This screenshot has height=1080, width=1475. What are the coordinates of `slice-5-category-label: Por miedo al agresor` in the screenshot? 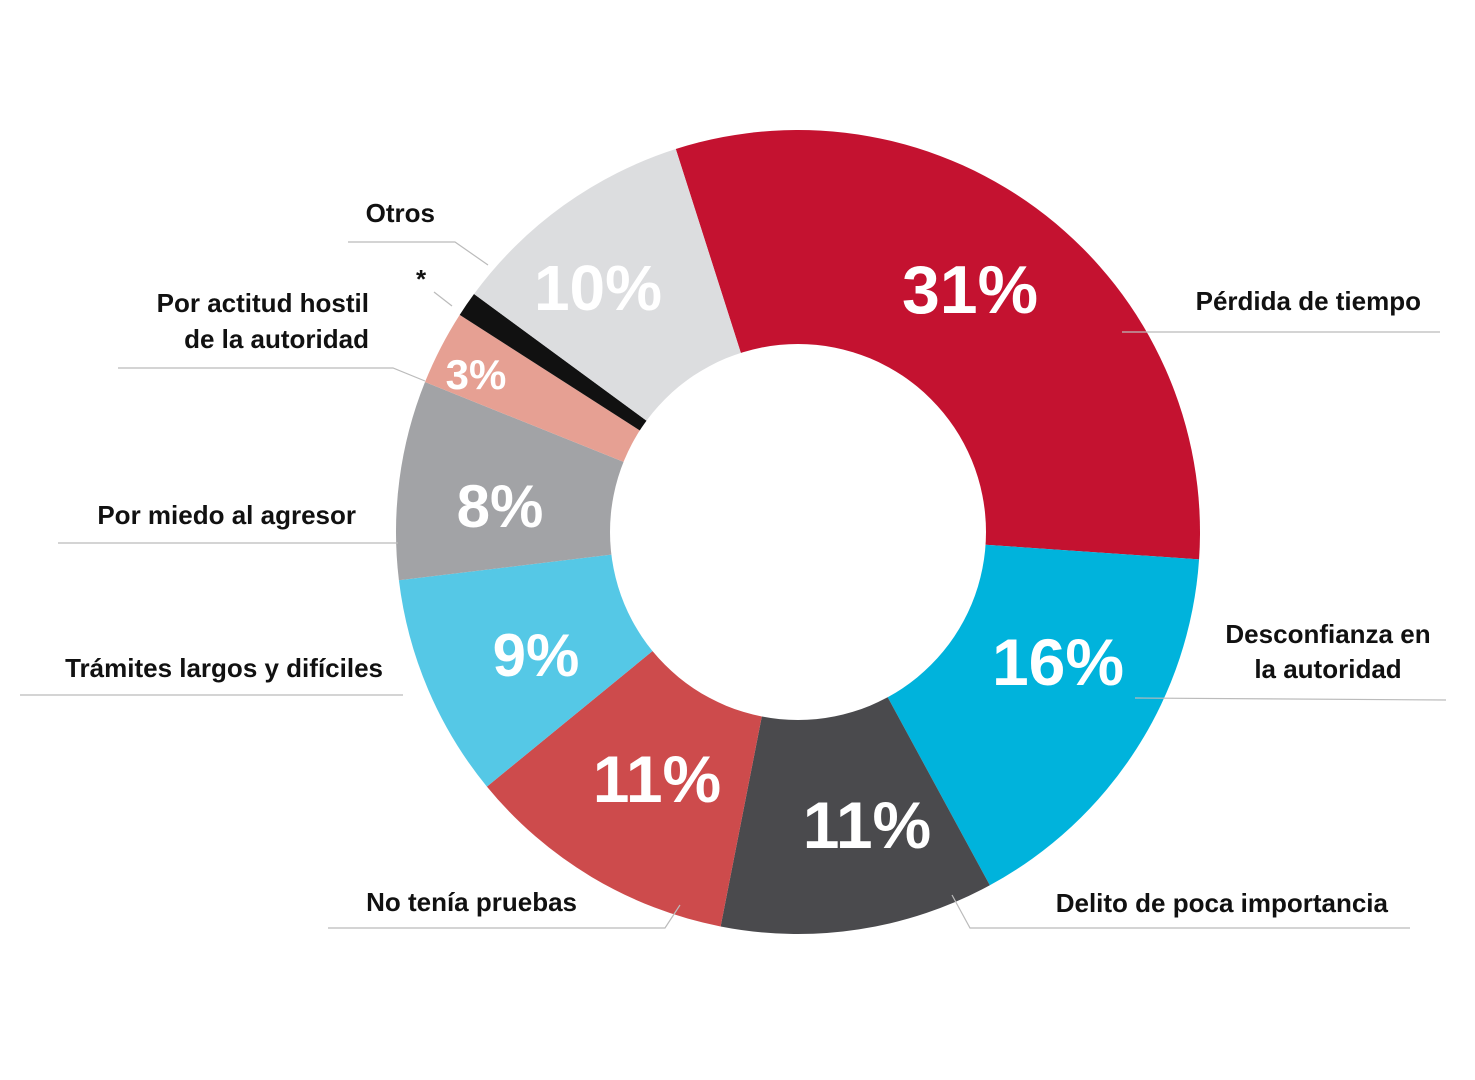 It's located at (226, 515).